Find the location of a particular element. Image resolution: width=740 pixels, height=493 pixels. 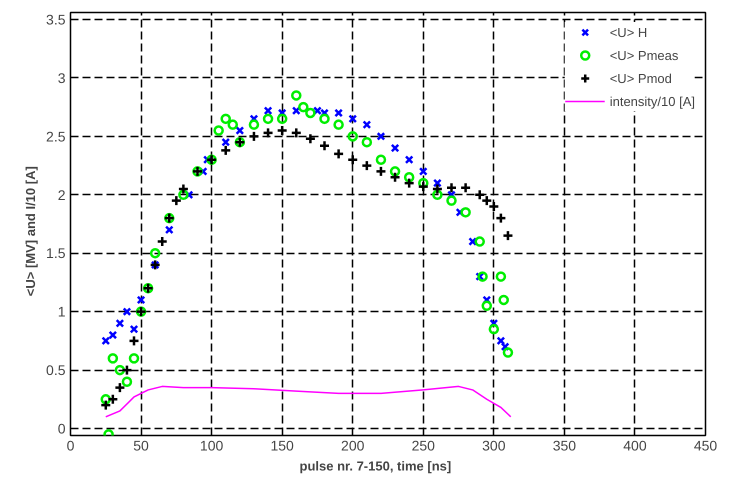

legend-label: <U> H is located at coordinates (629, 32).